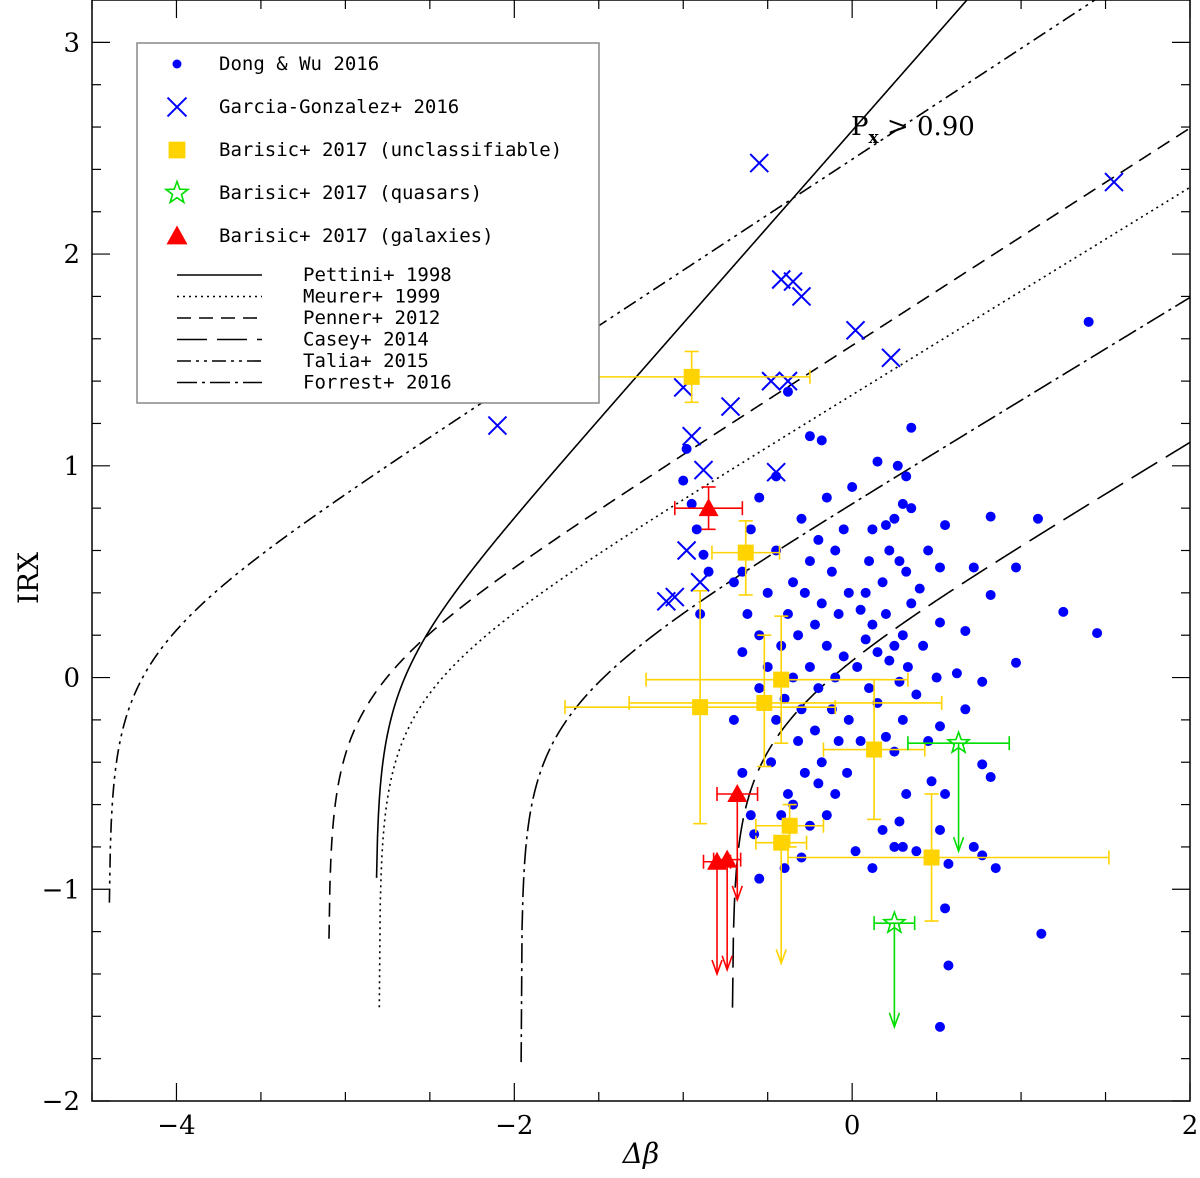 Image resolution: width=1200 pixels, height=1178 pixels. Describe the element at coordinates (927, 127) in the screenshot. I see `annotation-rest: > 0.90` at that location.